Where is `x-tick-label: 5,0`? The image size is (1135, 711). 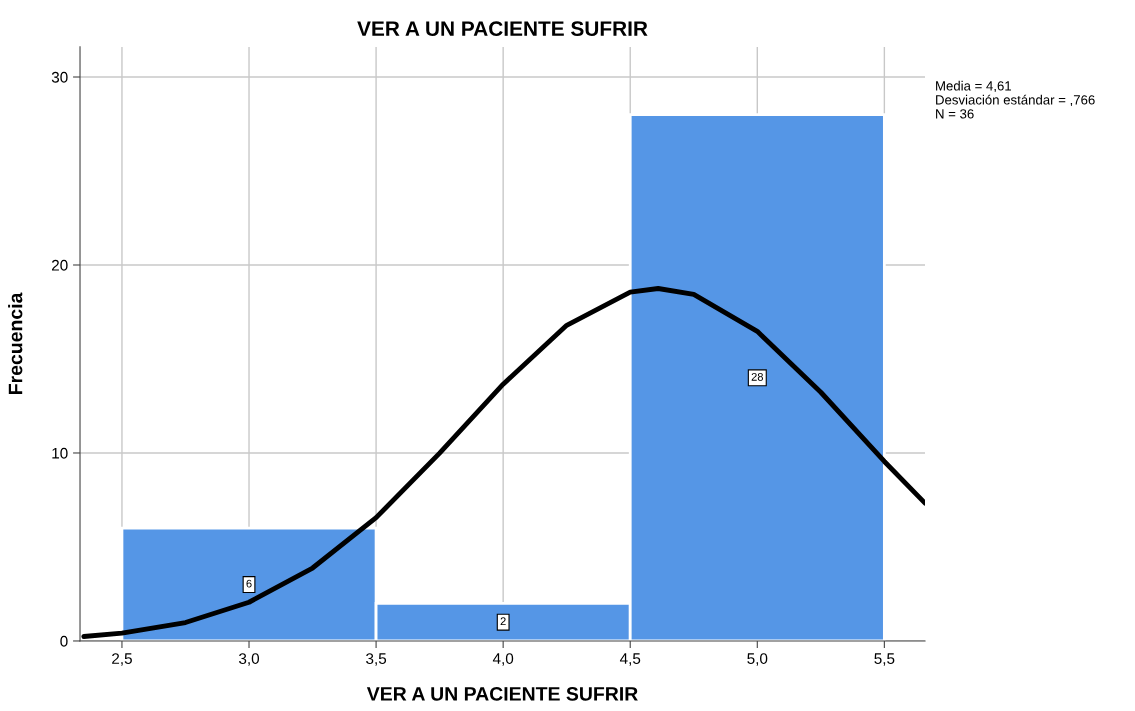
x-tick-label: 5,0 is located at coordinates (757, 659).